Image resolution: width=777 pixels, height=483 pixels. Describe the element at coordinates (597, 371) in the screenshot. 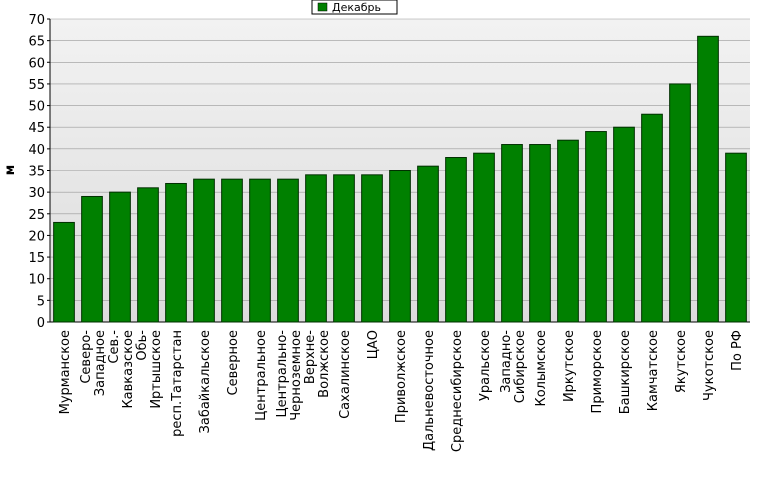

I see `x-tick-label: Приморское` at that location.